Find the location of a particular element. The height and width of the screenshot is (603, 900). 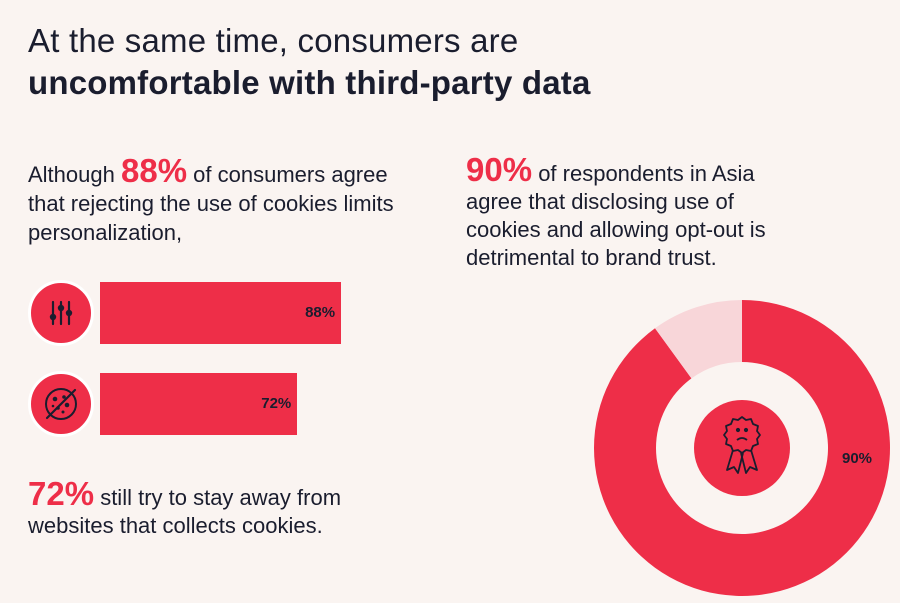

cookie-icon is located at coordinates (61, 404).